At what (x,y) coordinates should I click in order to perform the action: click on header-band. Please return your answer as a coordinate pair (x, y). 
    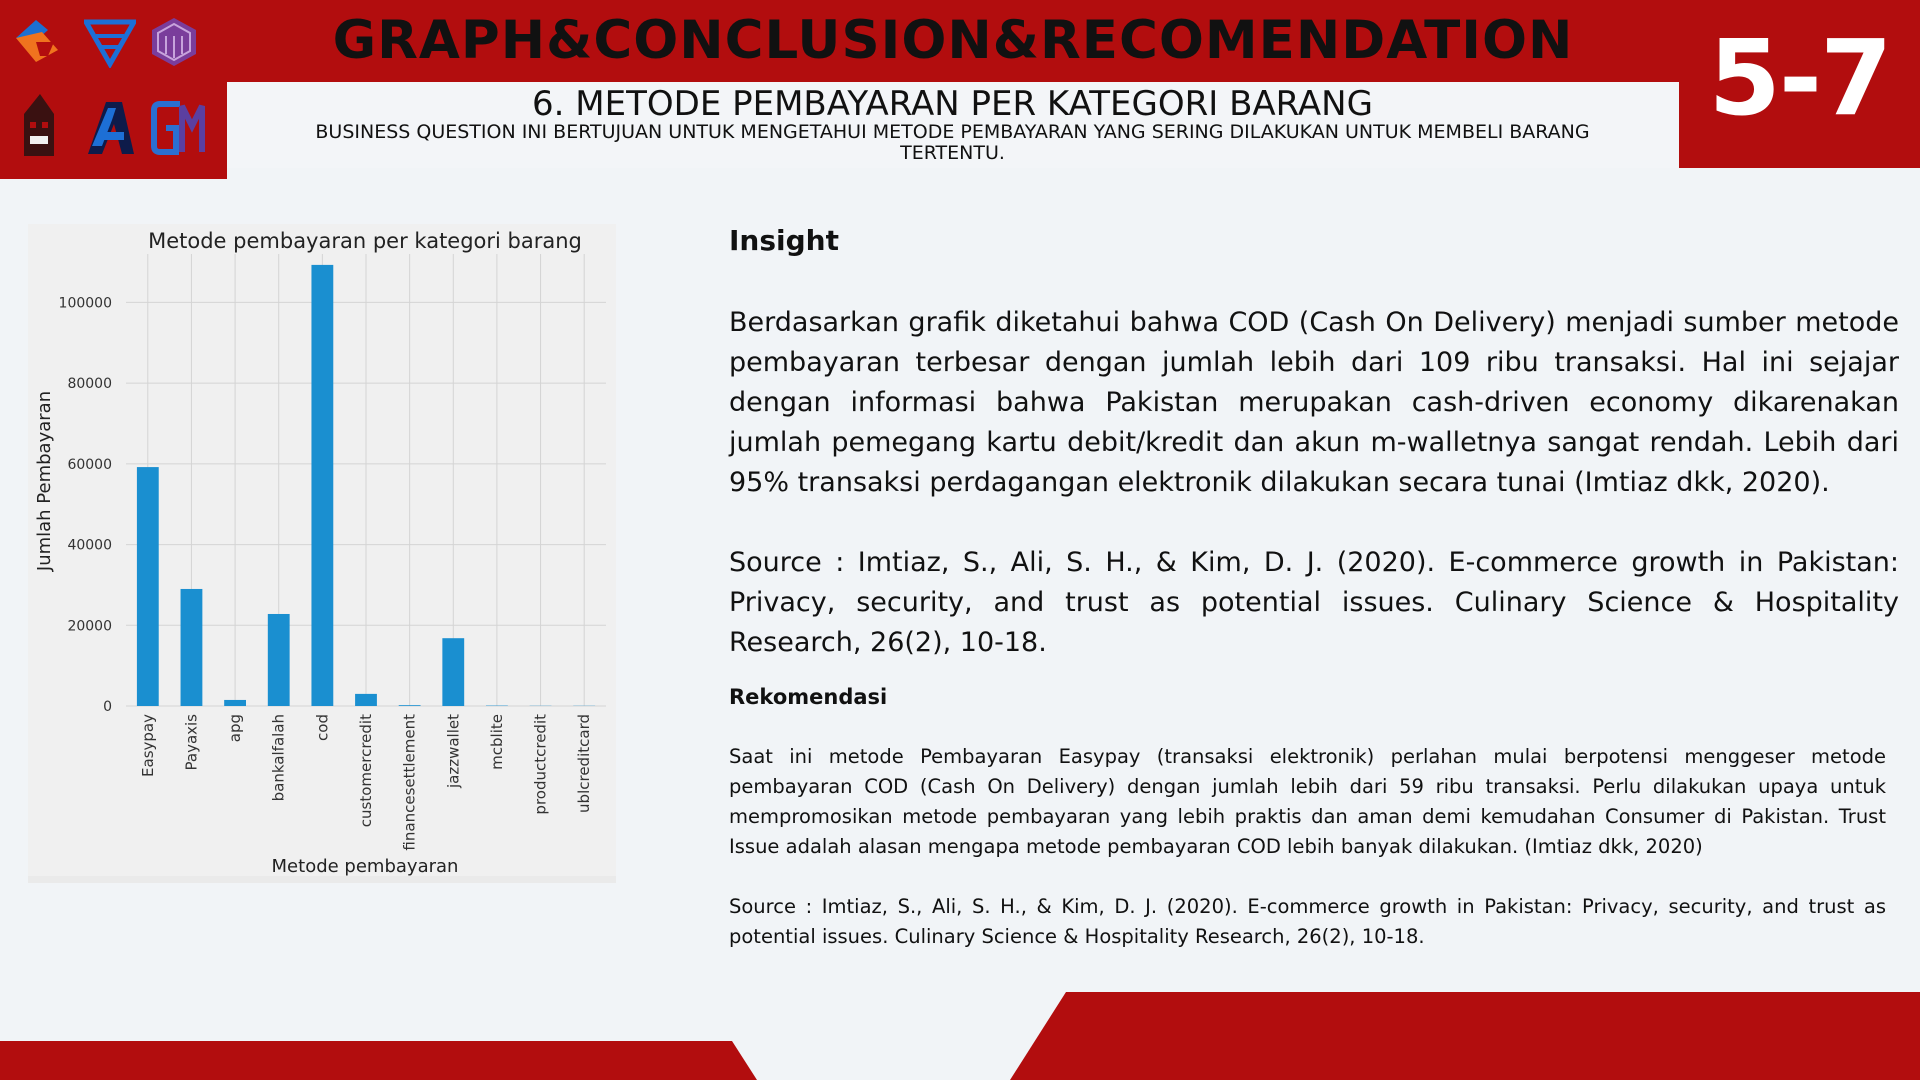
    Looking at the image, I should click on (960, 41).